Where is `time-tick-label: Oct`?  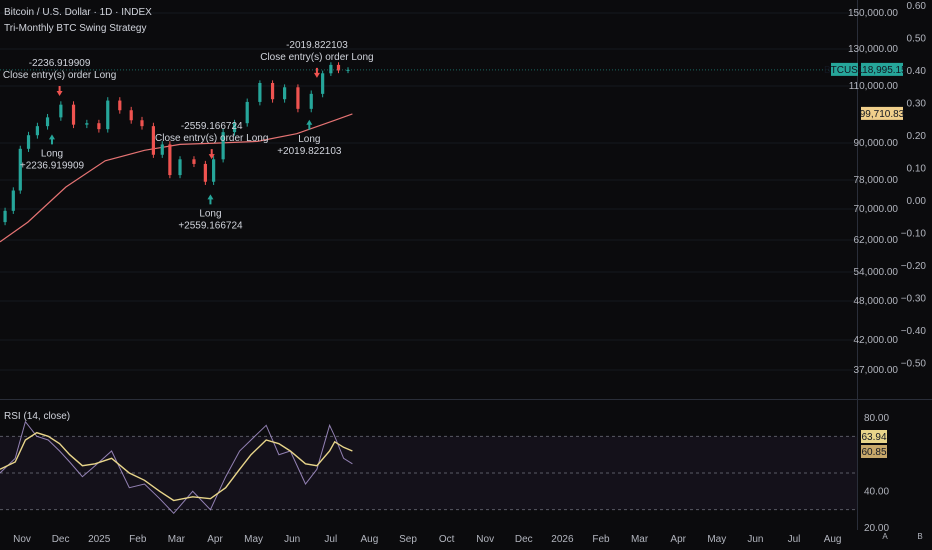
time-tick-label: Oct is located at coordinates (447, 539).